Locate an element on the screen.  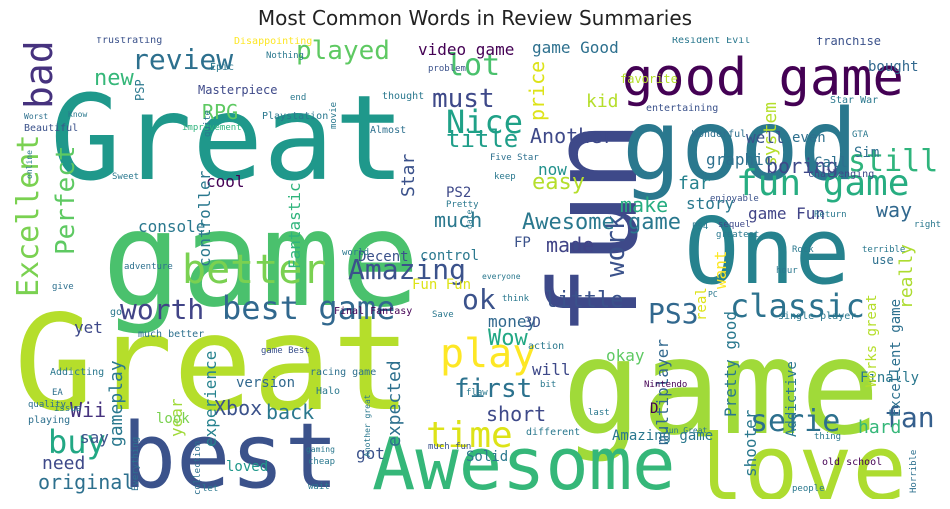
word-156: Rock is located at coordinates (803, 250).